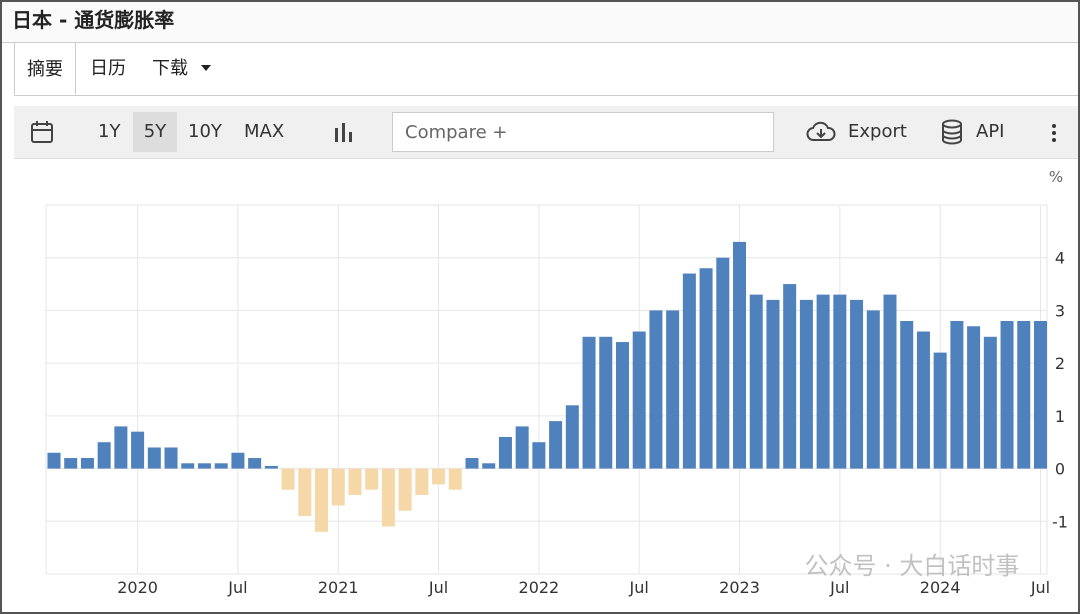 Image resolution: width=1080 pixels, height=614 pixels. Describe the element at coordinates (952, 132) in the screenshot. I see `api-icon` at that location.